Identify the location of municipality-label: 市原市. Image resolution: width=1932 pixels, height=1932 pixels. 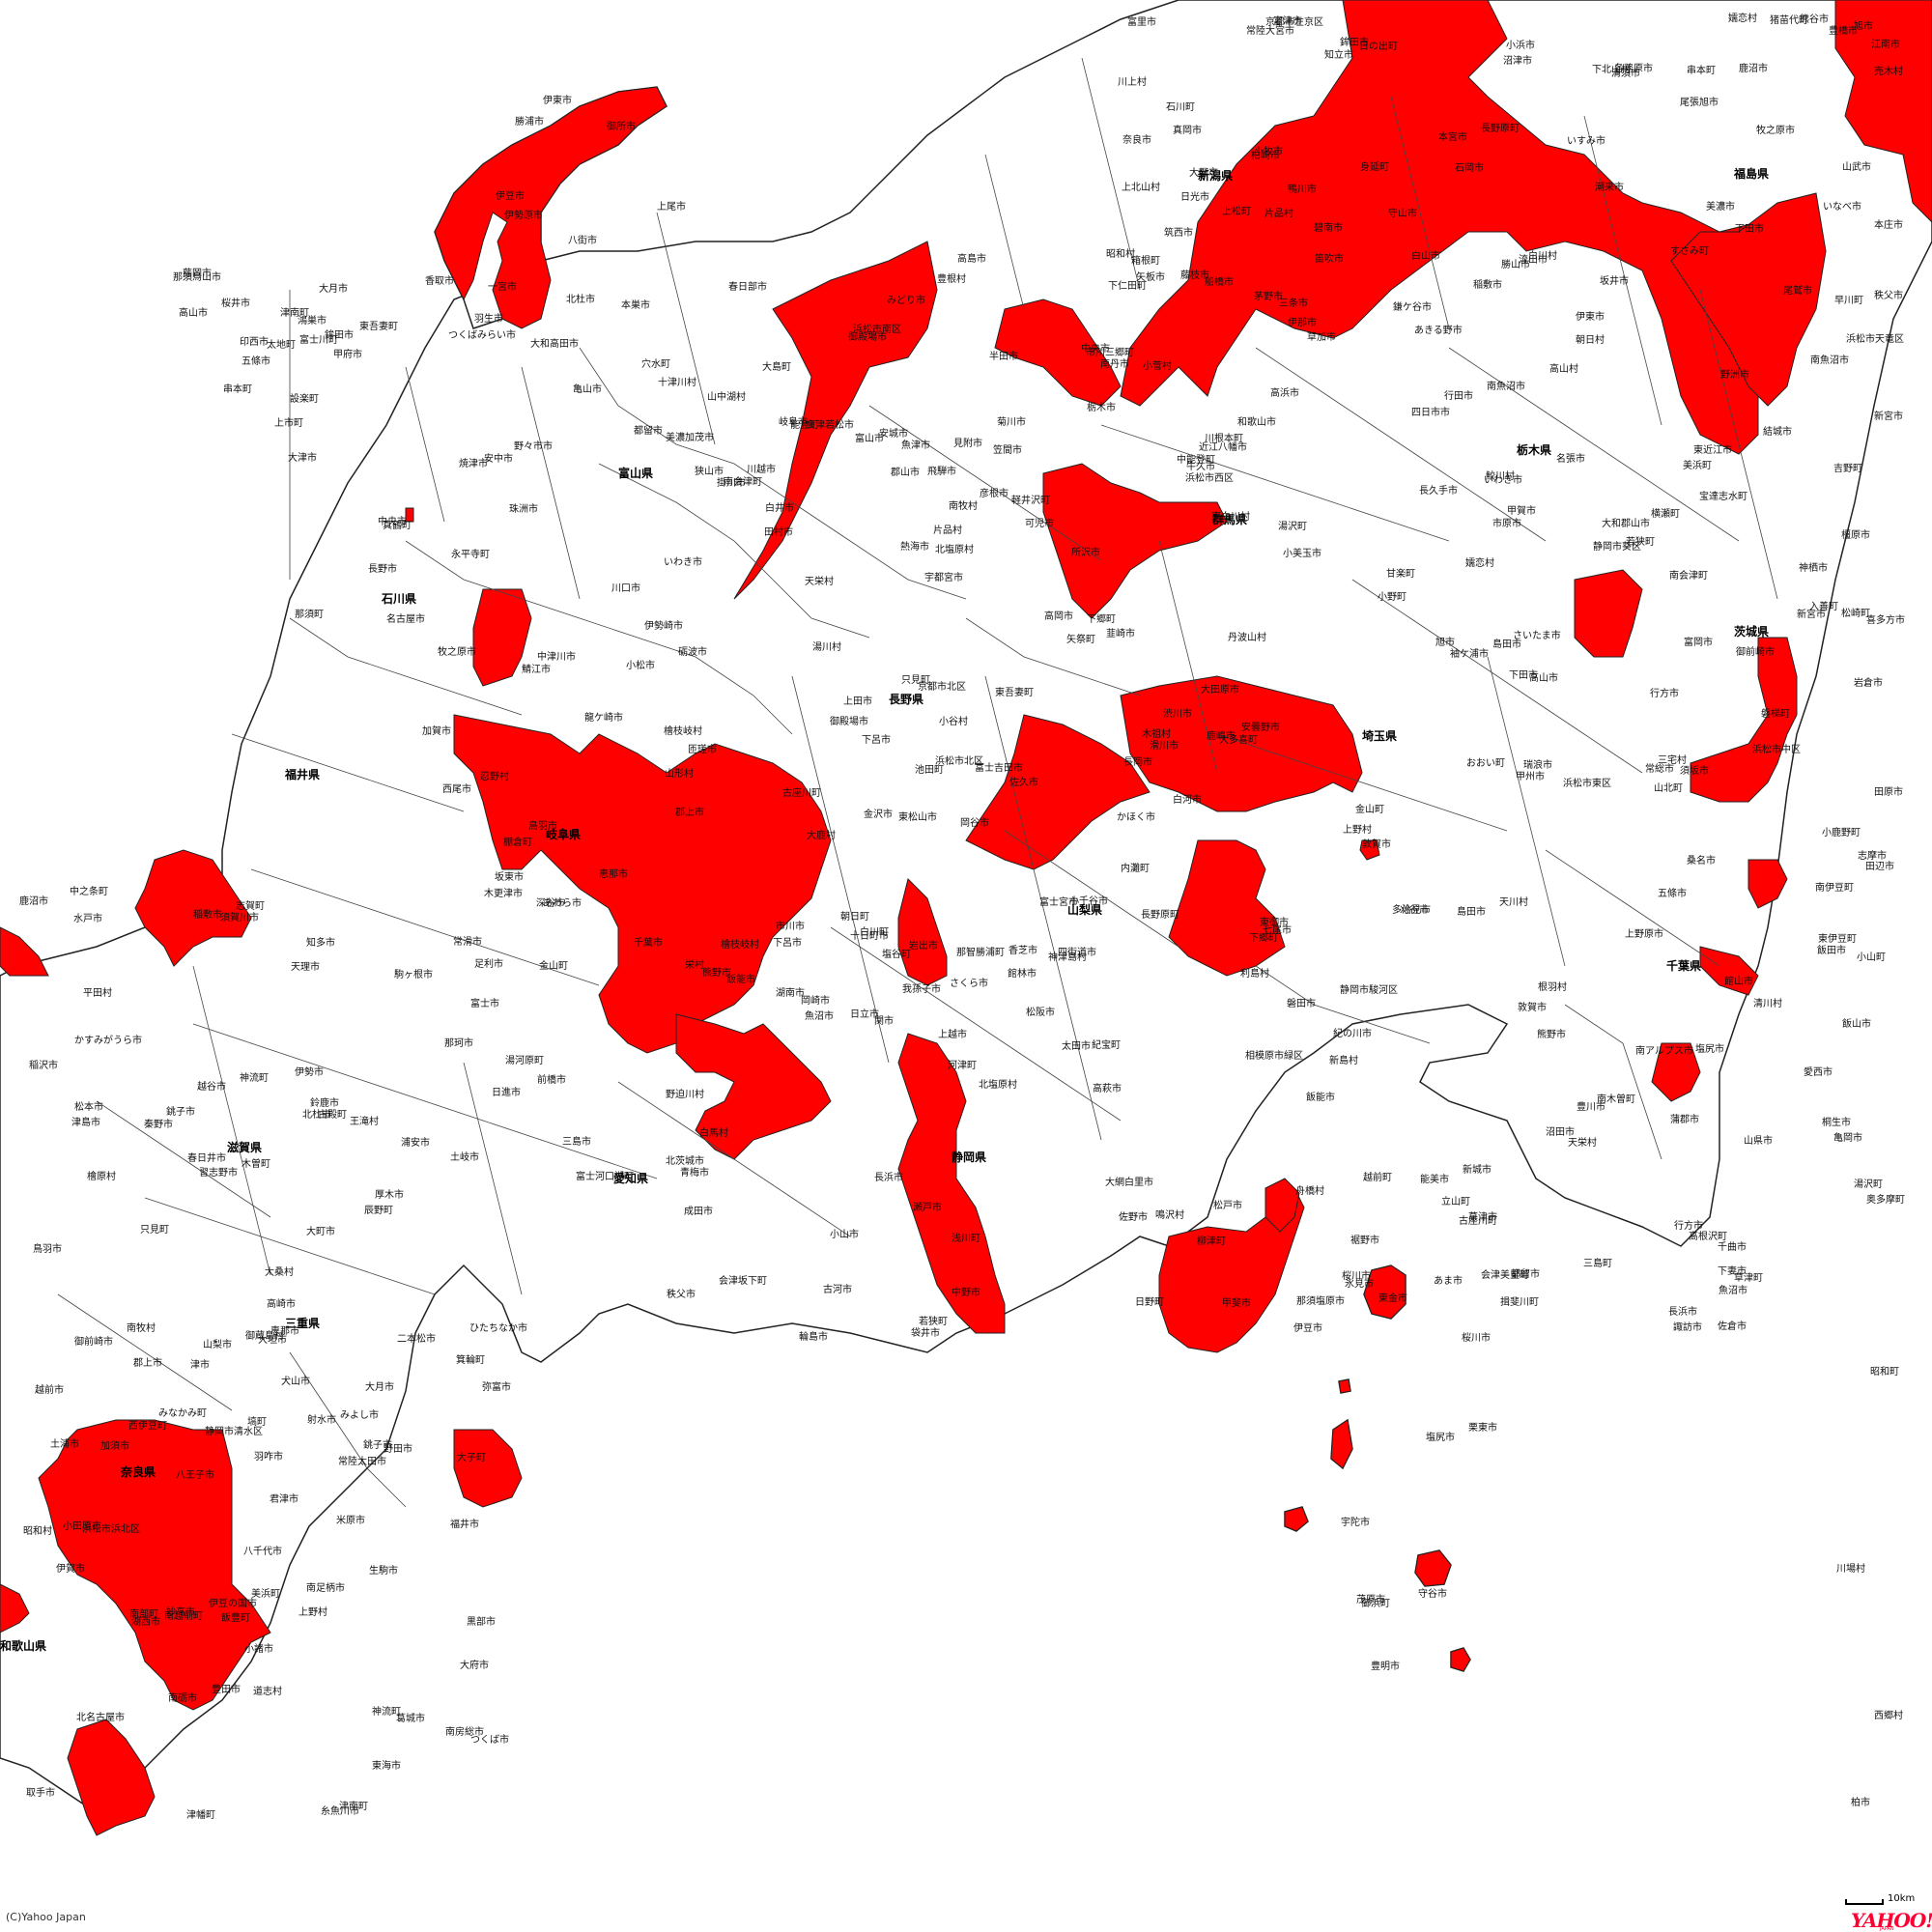
(1506, 523).